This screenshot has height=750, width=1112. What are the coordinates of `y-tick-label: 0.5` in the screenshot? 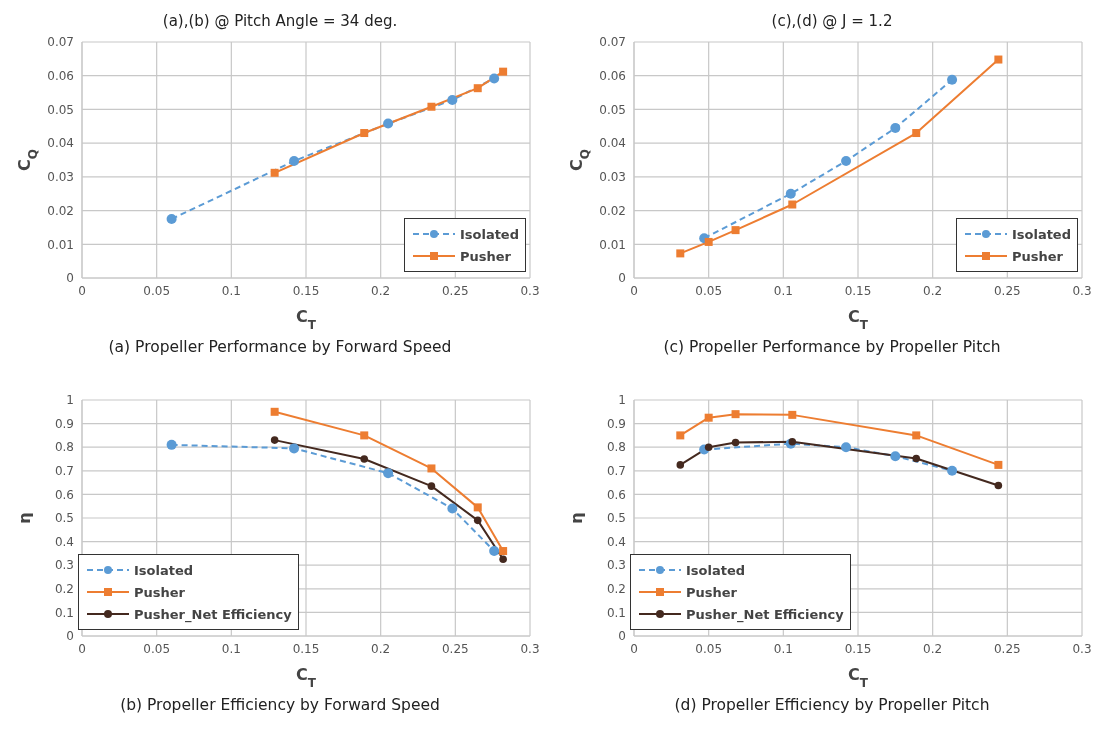 It's located at (64, 518).